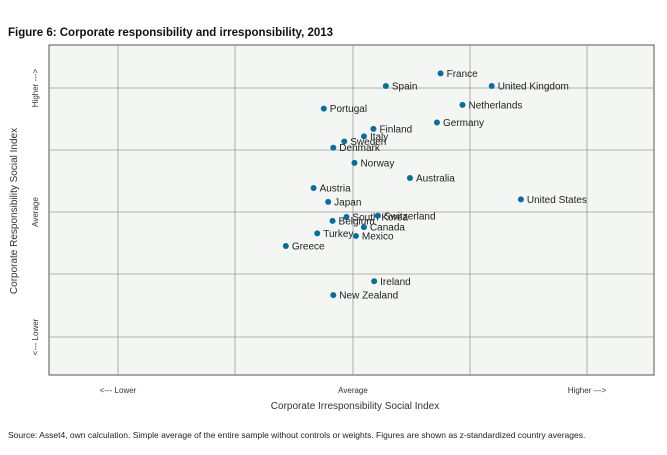  What do you see at coordinates (435, 178) in the screenshot?
I see `data-point-label: Australia` at bounding box center [435, 178].